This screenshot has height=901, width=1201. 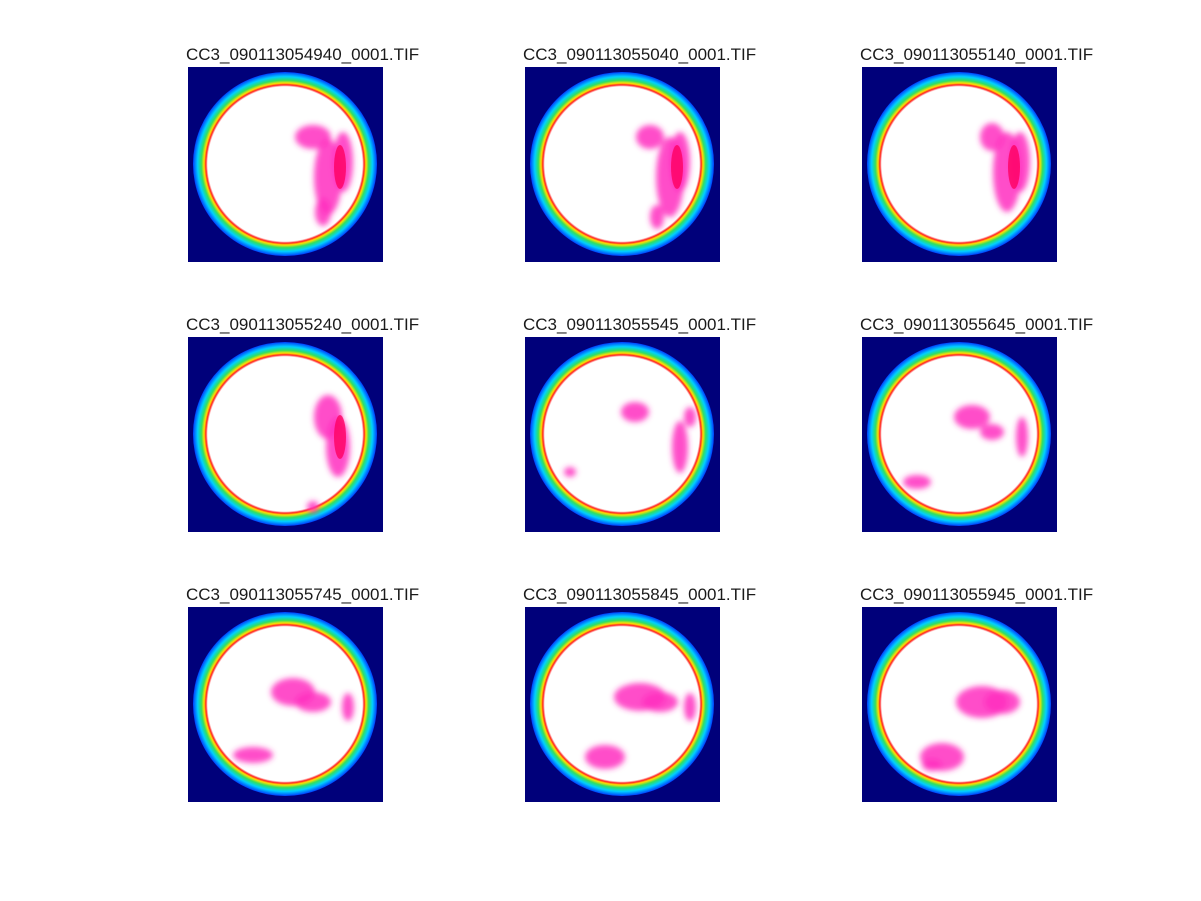 I want to click on panel-title: CC3_090113055040_0001.TIF, so click(x=640, y=54).